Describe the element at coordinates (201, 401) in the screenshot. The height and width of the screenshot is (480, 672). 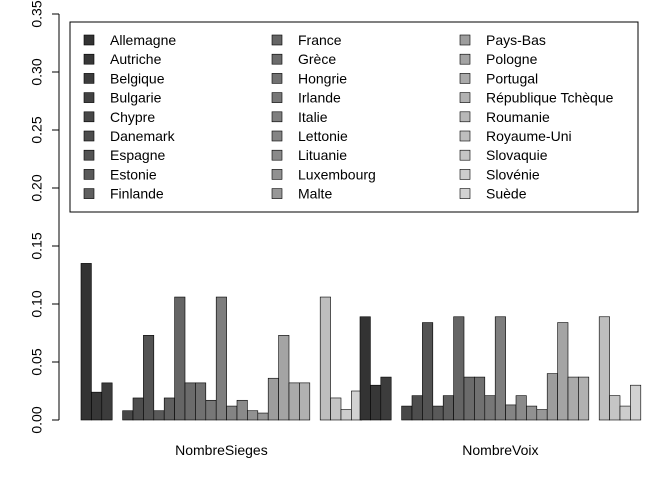
I see `bar-NombreSieges-Hongrie` at that location.